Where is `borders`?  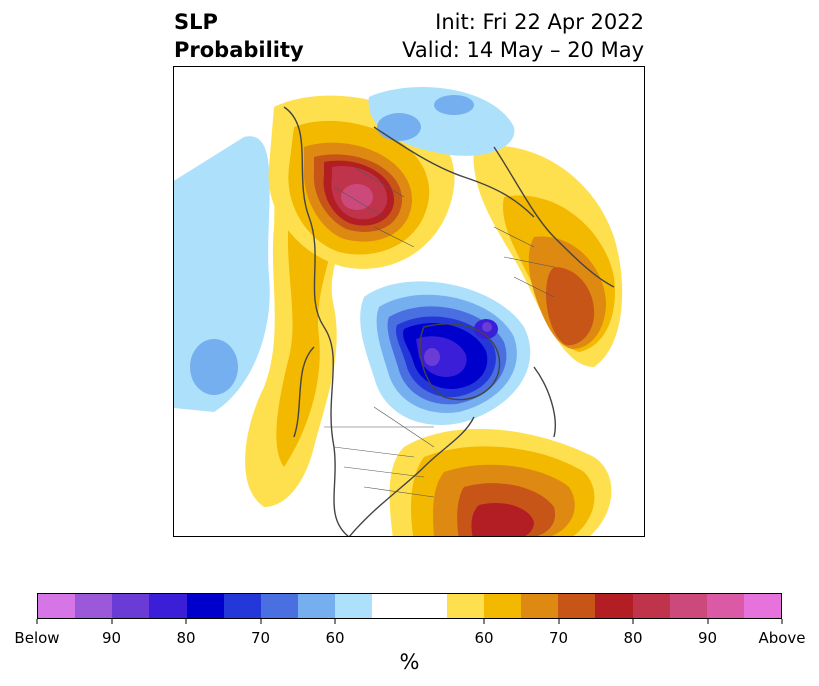 borders is located at coordinates (439, 332).